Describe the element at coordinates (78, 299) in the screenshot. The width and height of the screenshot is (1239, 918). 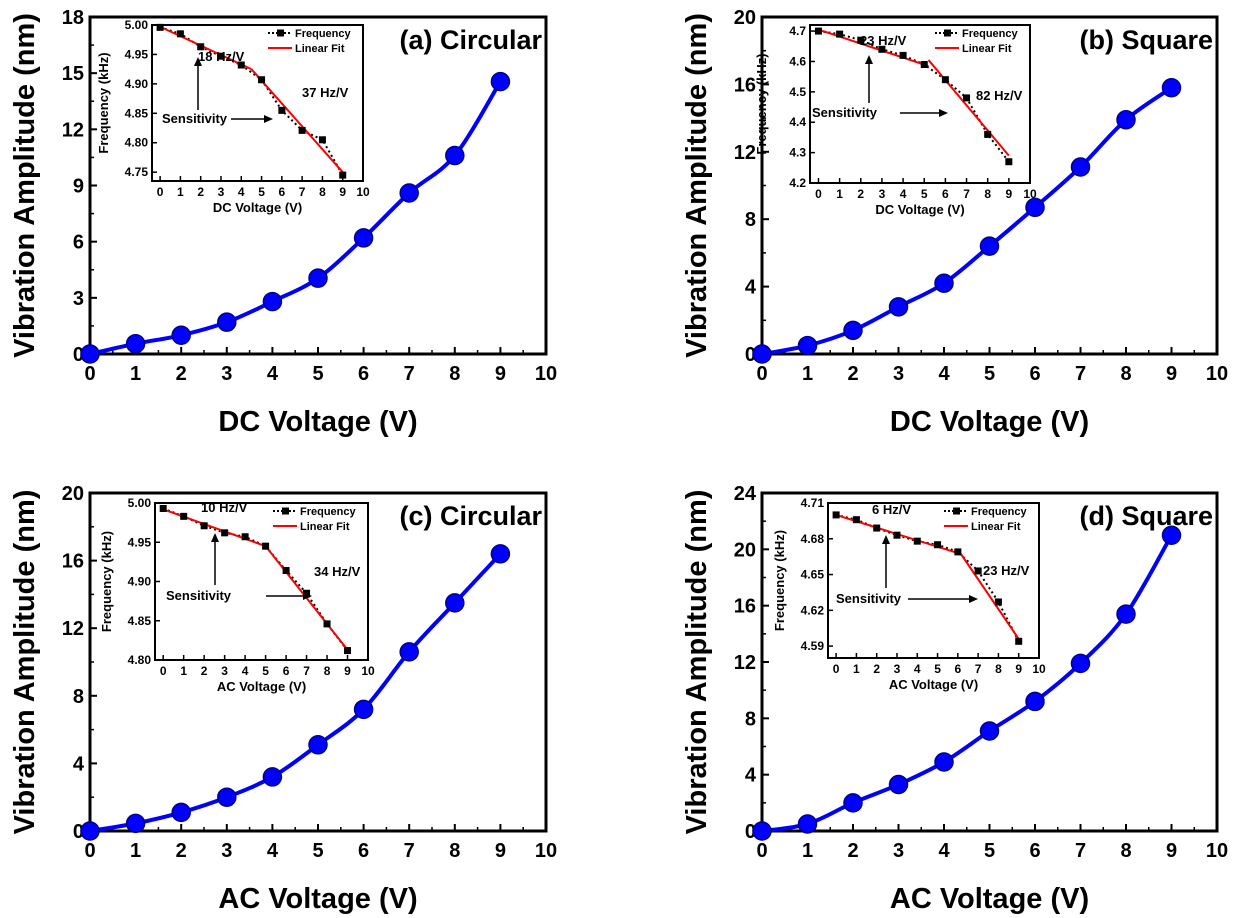
I see `y-tick-label: 3` at that location.